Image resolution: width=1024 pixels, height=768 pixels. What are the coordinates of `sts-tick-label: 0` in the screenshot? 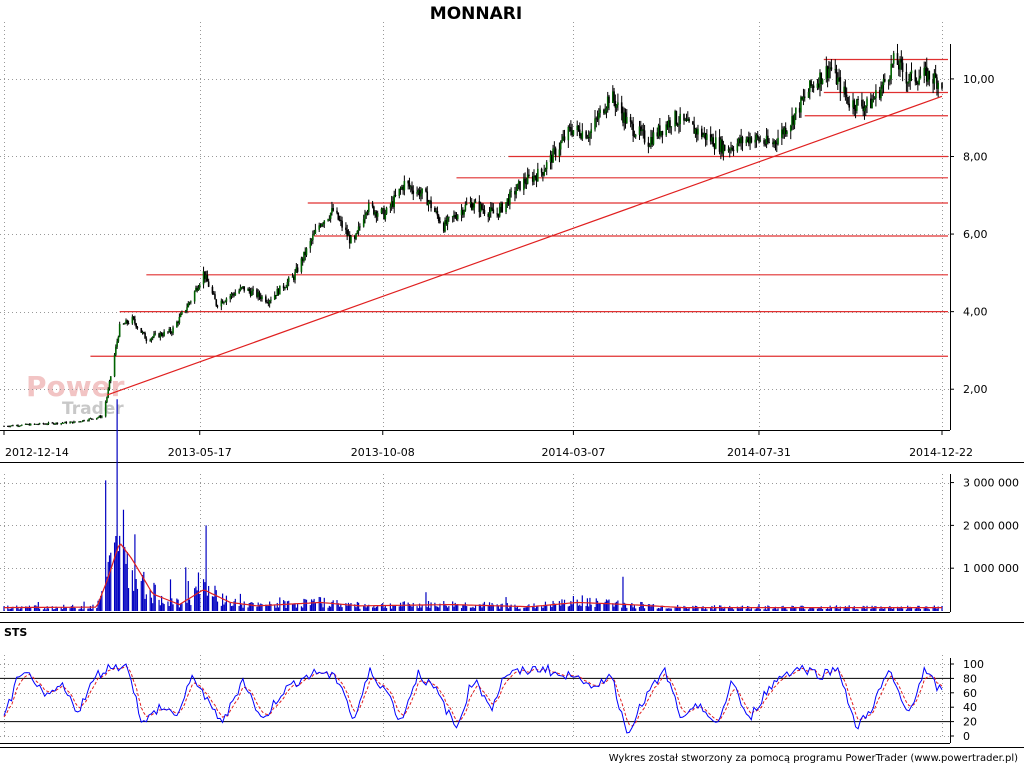 It's located at (966, 736).